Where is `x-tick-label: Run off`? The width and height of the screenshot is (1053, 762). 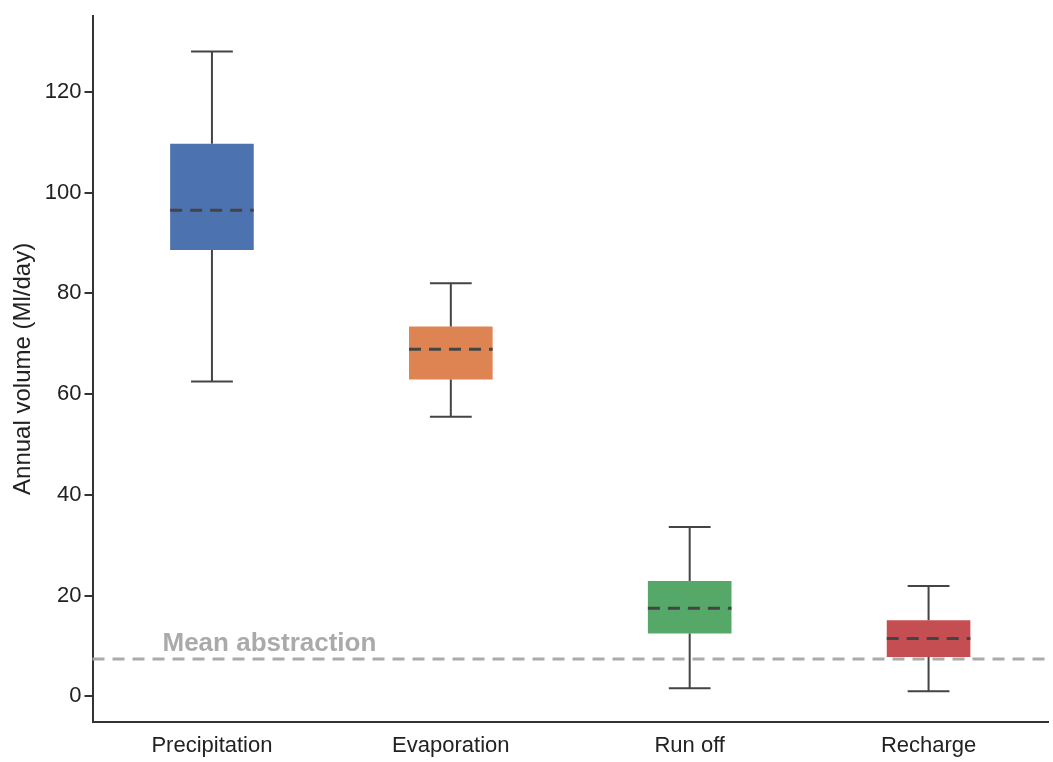 x-tick-label: Run off is located at coordinates (690, 744).